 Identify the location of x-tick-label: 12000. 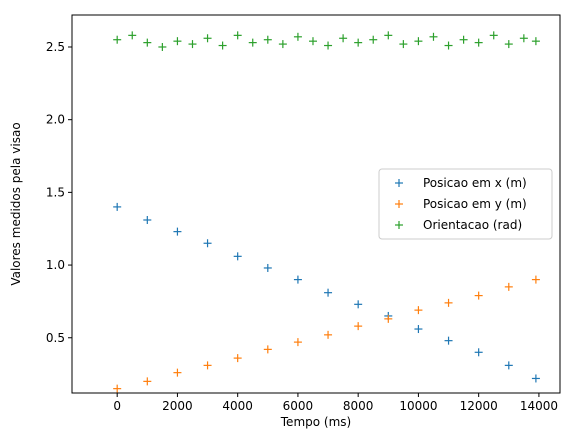
(479, 406).